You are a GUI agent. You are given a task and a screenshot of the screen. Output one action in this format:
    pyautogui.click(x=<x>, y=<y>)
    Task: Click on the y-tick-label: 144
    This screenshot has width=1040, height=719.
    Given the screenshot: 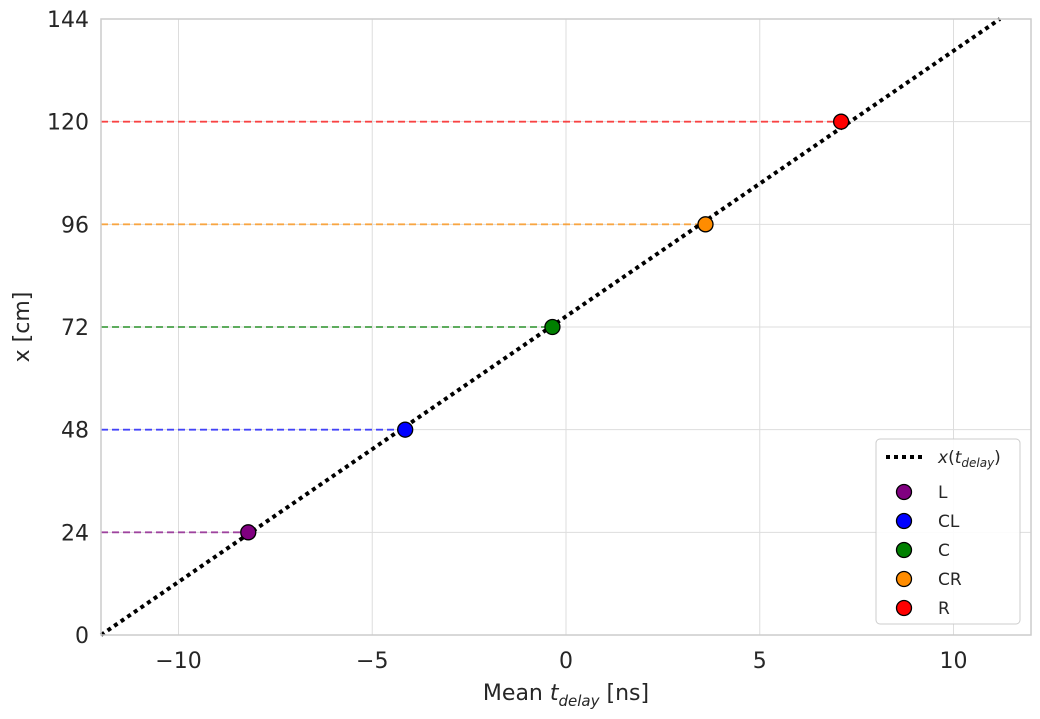 What is the action you would take?
    pyautogui.click(x=68, y=20)
    